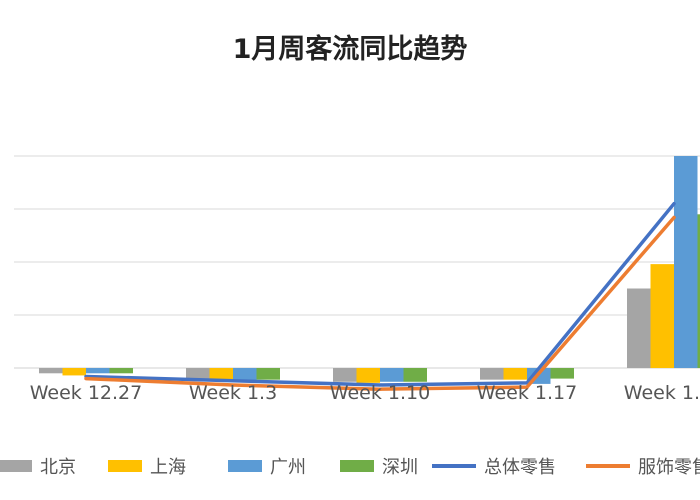 Image resolution: width=700 pixels, height=500 pixels. I want to click on legend-label: 深圳, so click(400, 467).